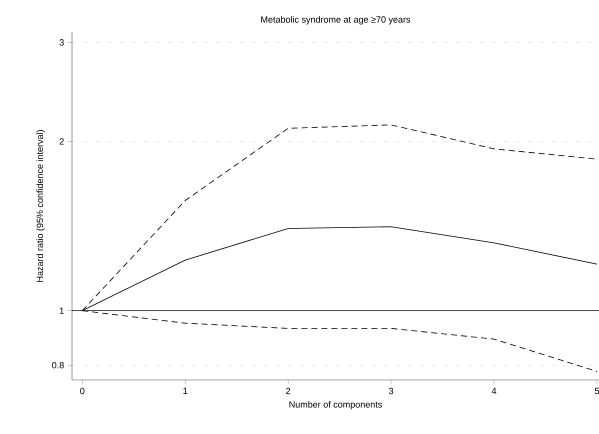 Image resolution: width=599 pixels, height=434 pixels. Describe the element at coordinates (596, 391) in the screenshot. I see `x-tick-label: 5` at that location.